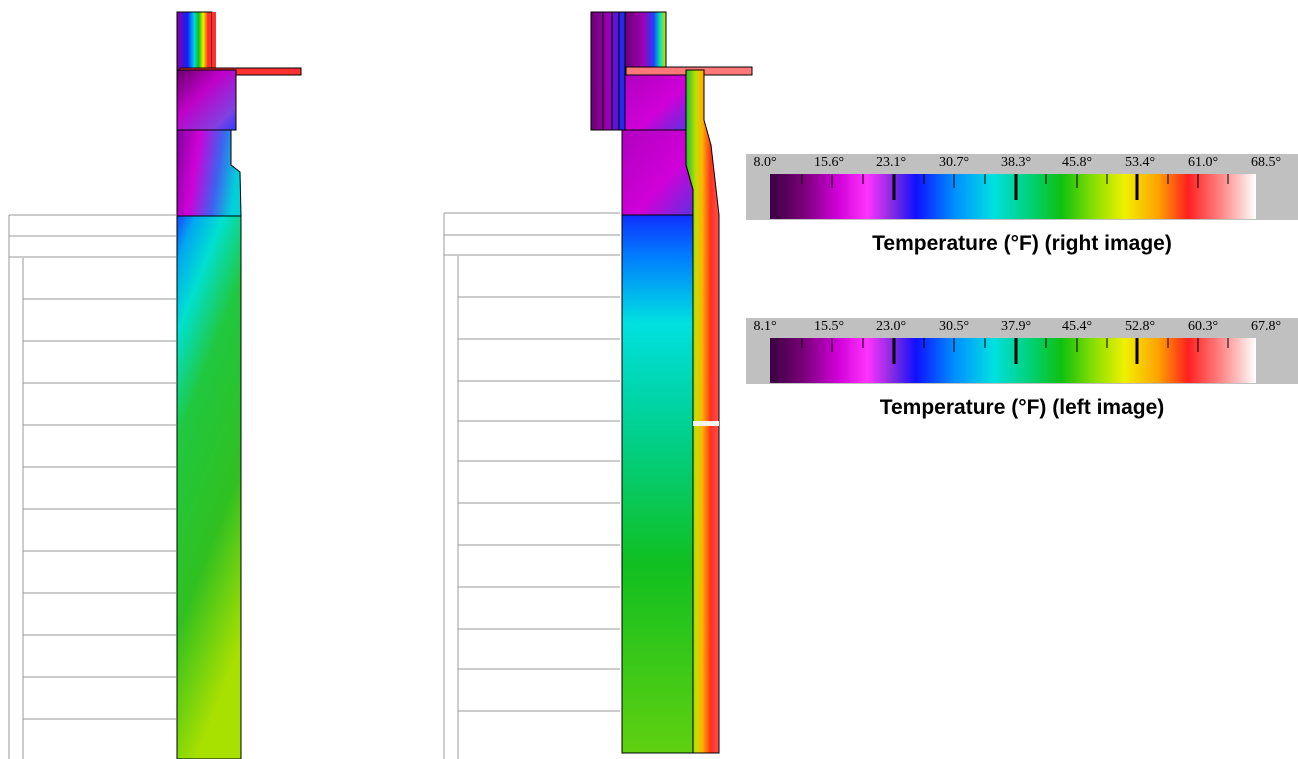 This screenshot has height=759, width=1298. What do you see at coordinates (954, 162) in the screenshot?
I see `tick-label: 30.7°` at bounding box center [954, 162].